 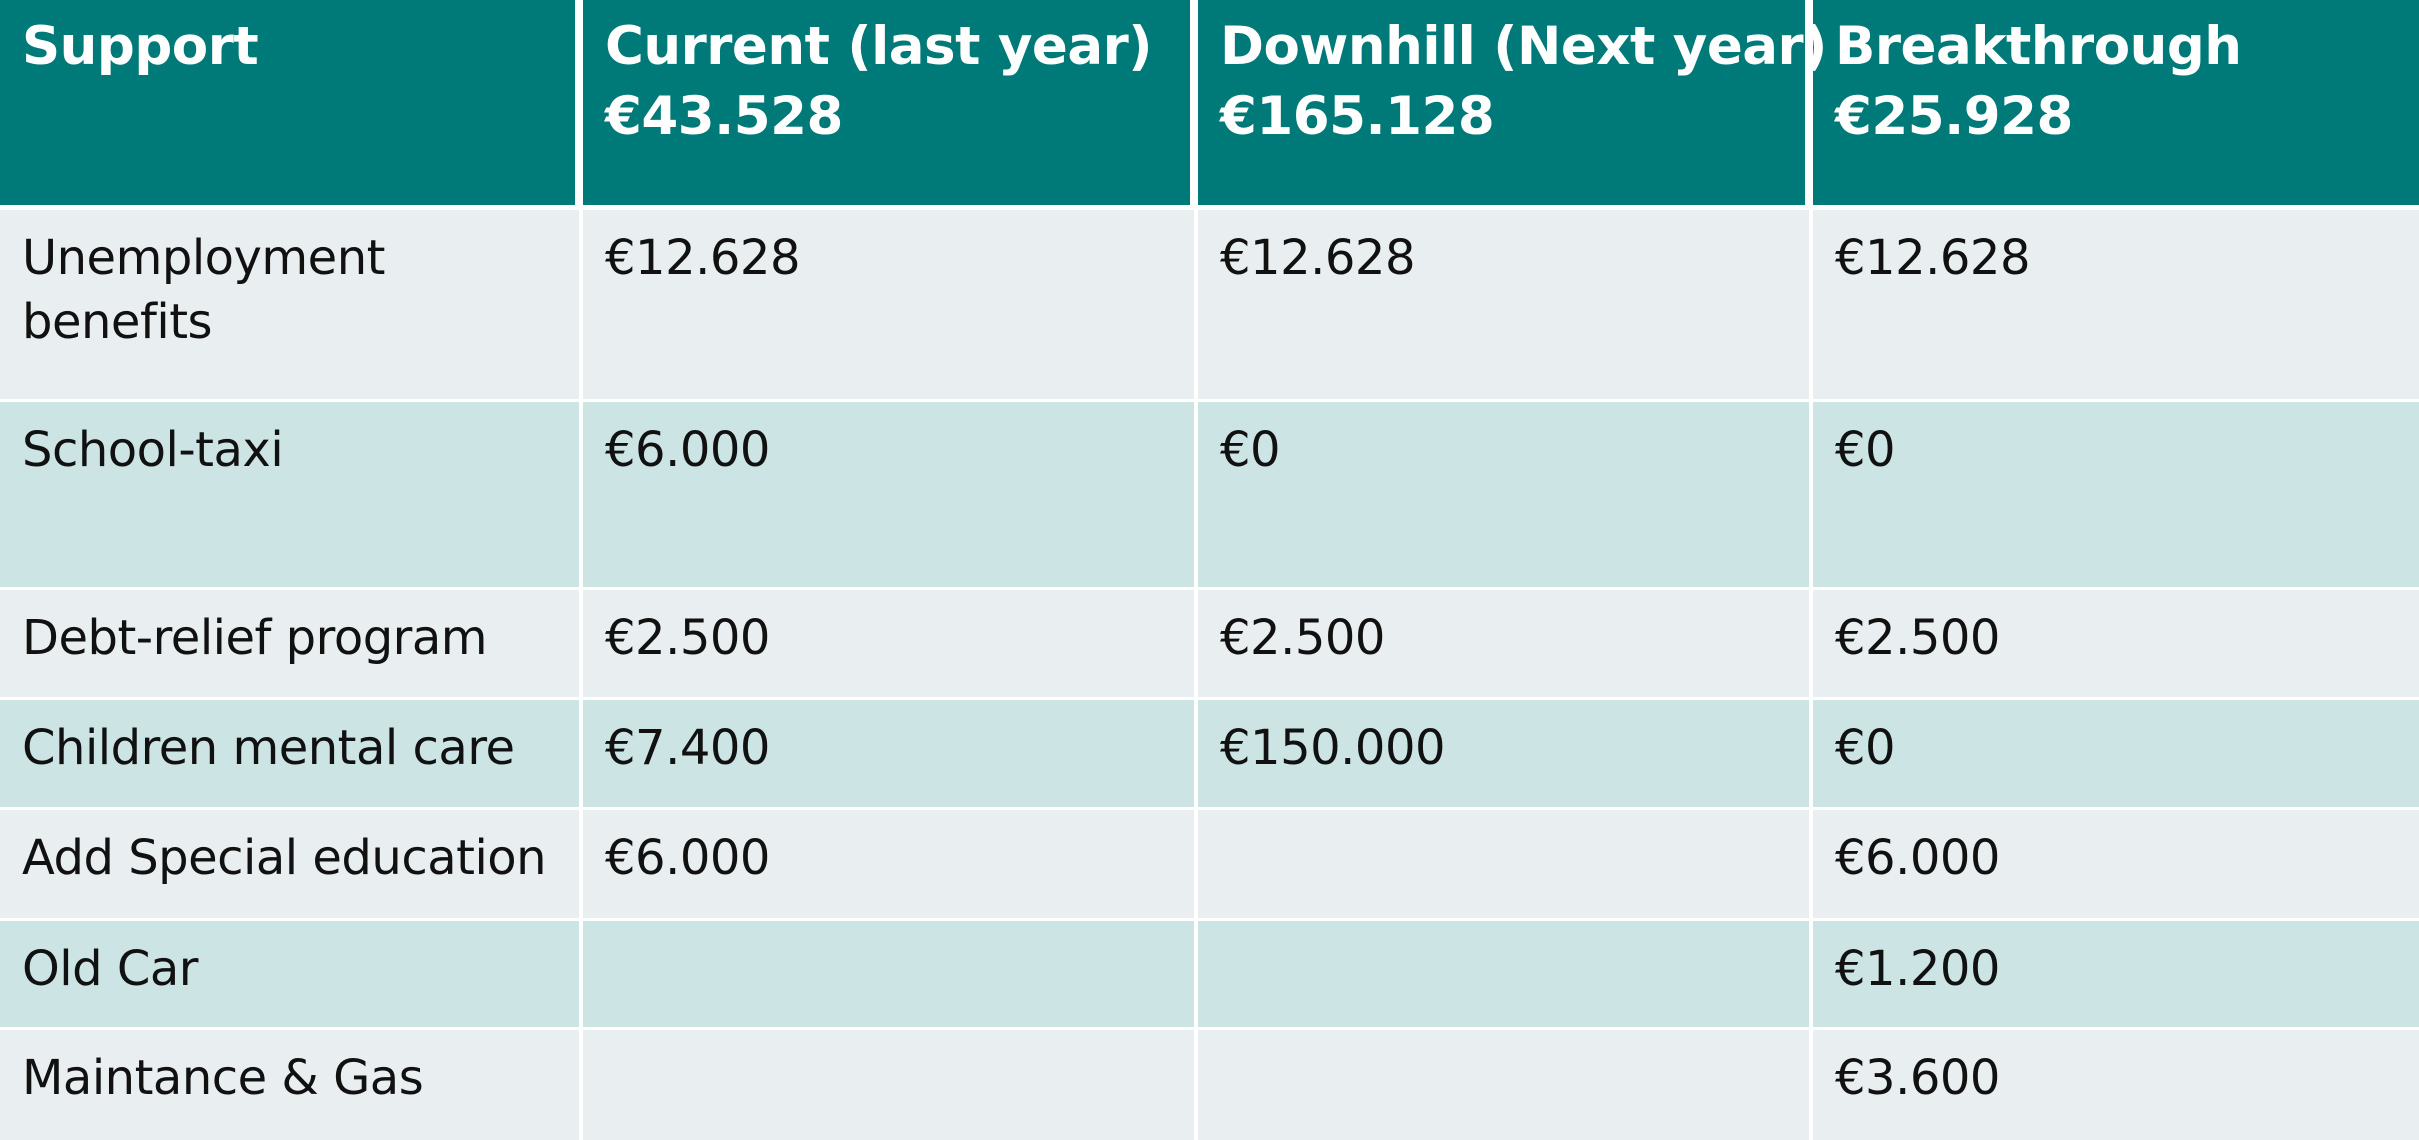 I want to click on breakthrough-value: €12.628, so click(x=2116, y=306).